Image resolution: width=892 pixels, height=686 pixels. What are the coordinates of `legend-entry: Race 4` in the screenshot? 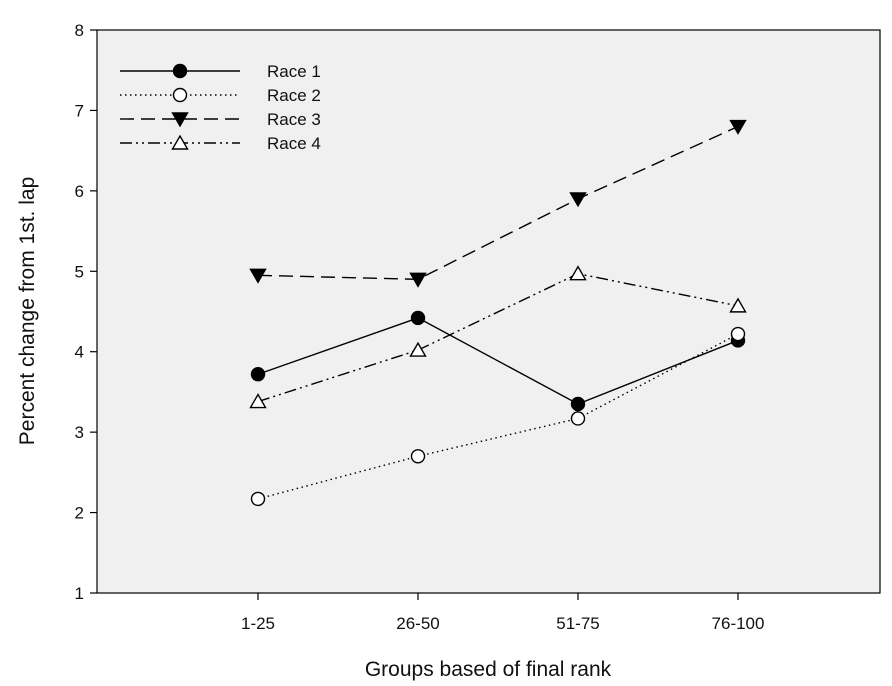 It's located at (220, 143).